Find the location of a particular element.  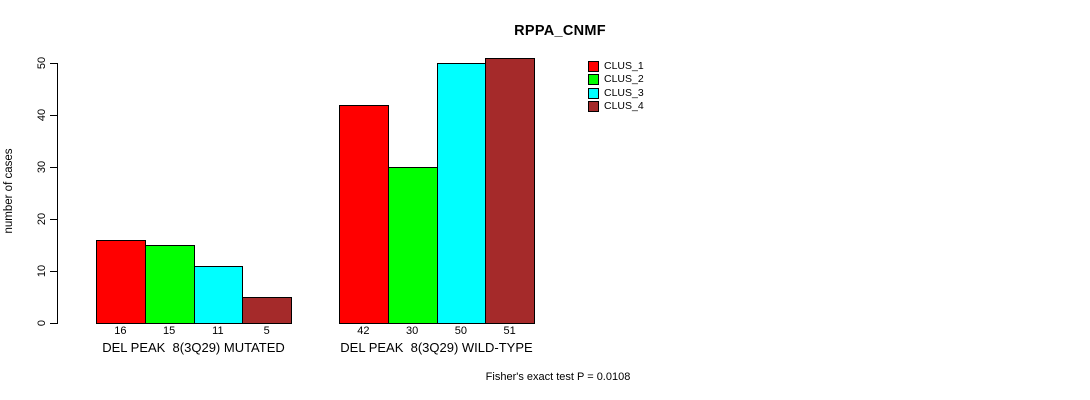

bar-value-label: 11 is located at coordinates (218, 331).